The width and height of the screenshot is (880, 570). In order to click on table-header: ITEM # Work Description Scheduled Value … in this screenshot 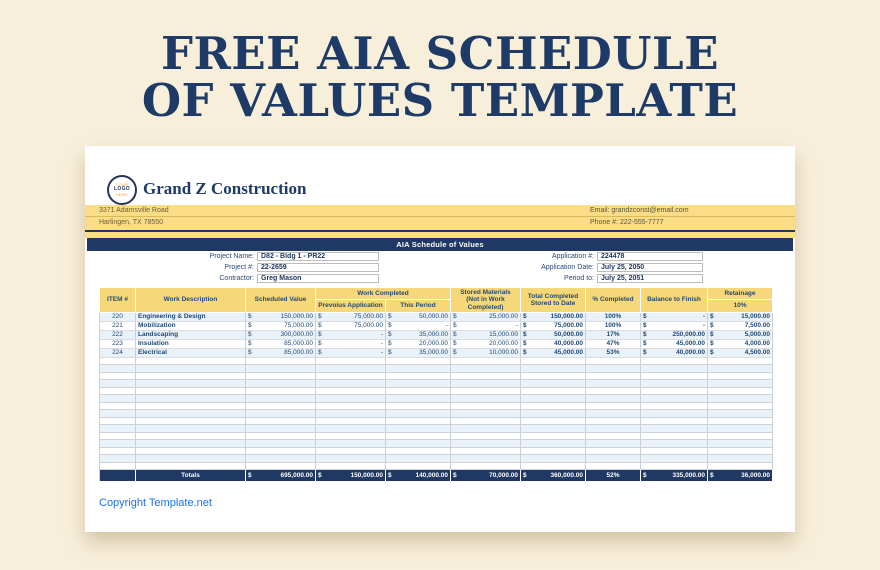, I will do `click(436, 299)`.